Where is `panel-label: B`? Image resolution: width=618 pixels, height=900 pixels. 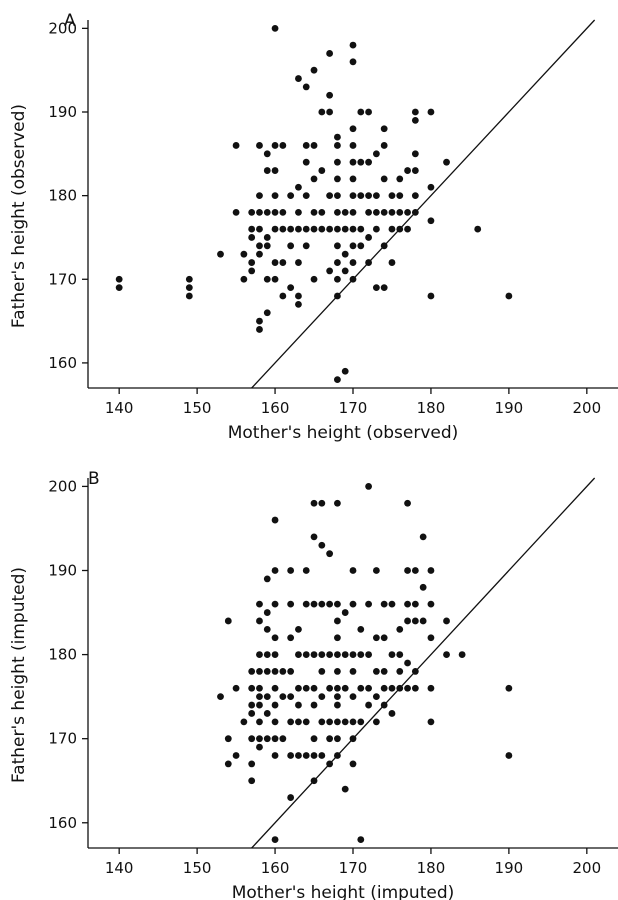 panel-label: B is located at coordinates (94, 479).